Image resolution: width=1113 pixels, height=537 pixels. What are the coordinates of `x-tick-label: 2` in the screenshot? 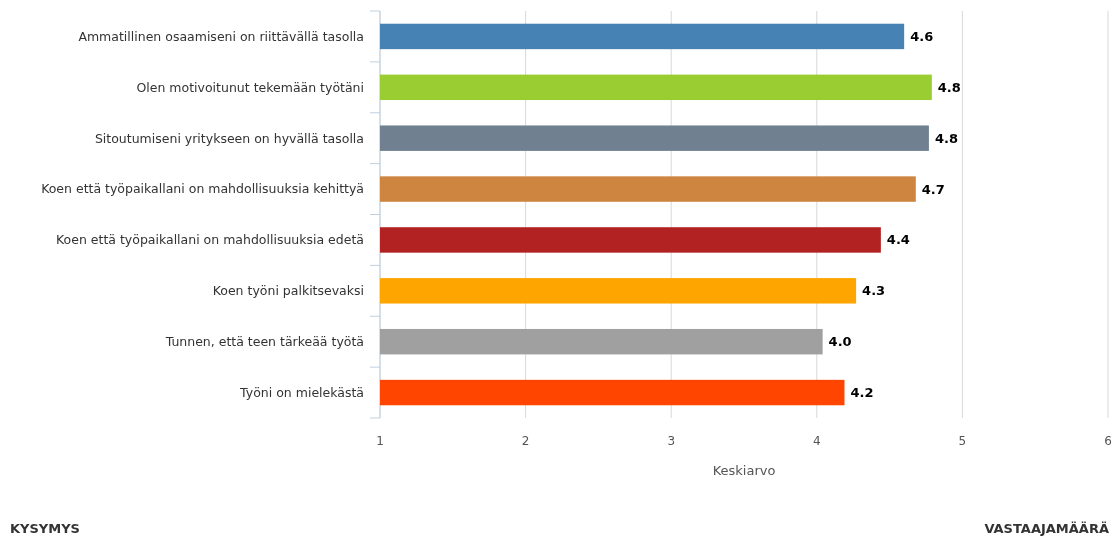 It's located at (525, 441).